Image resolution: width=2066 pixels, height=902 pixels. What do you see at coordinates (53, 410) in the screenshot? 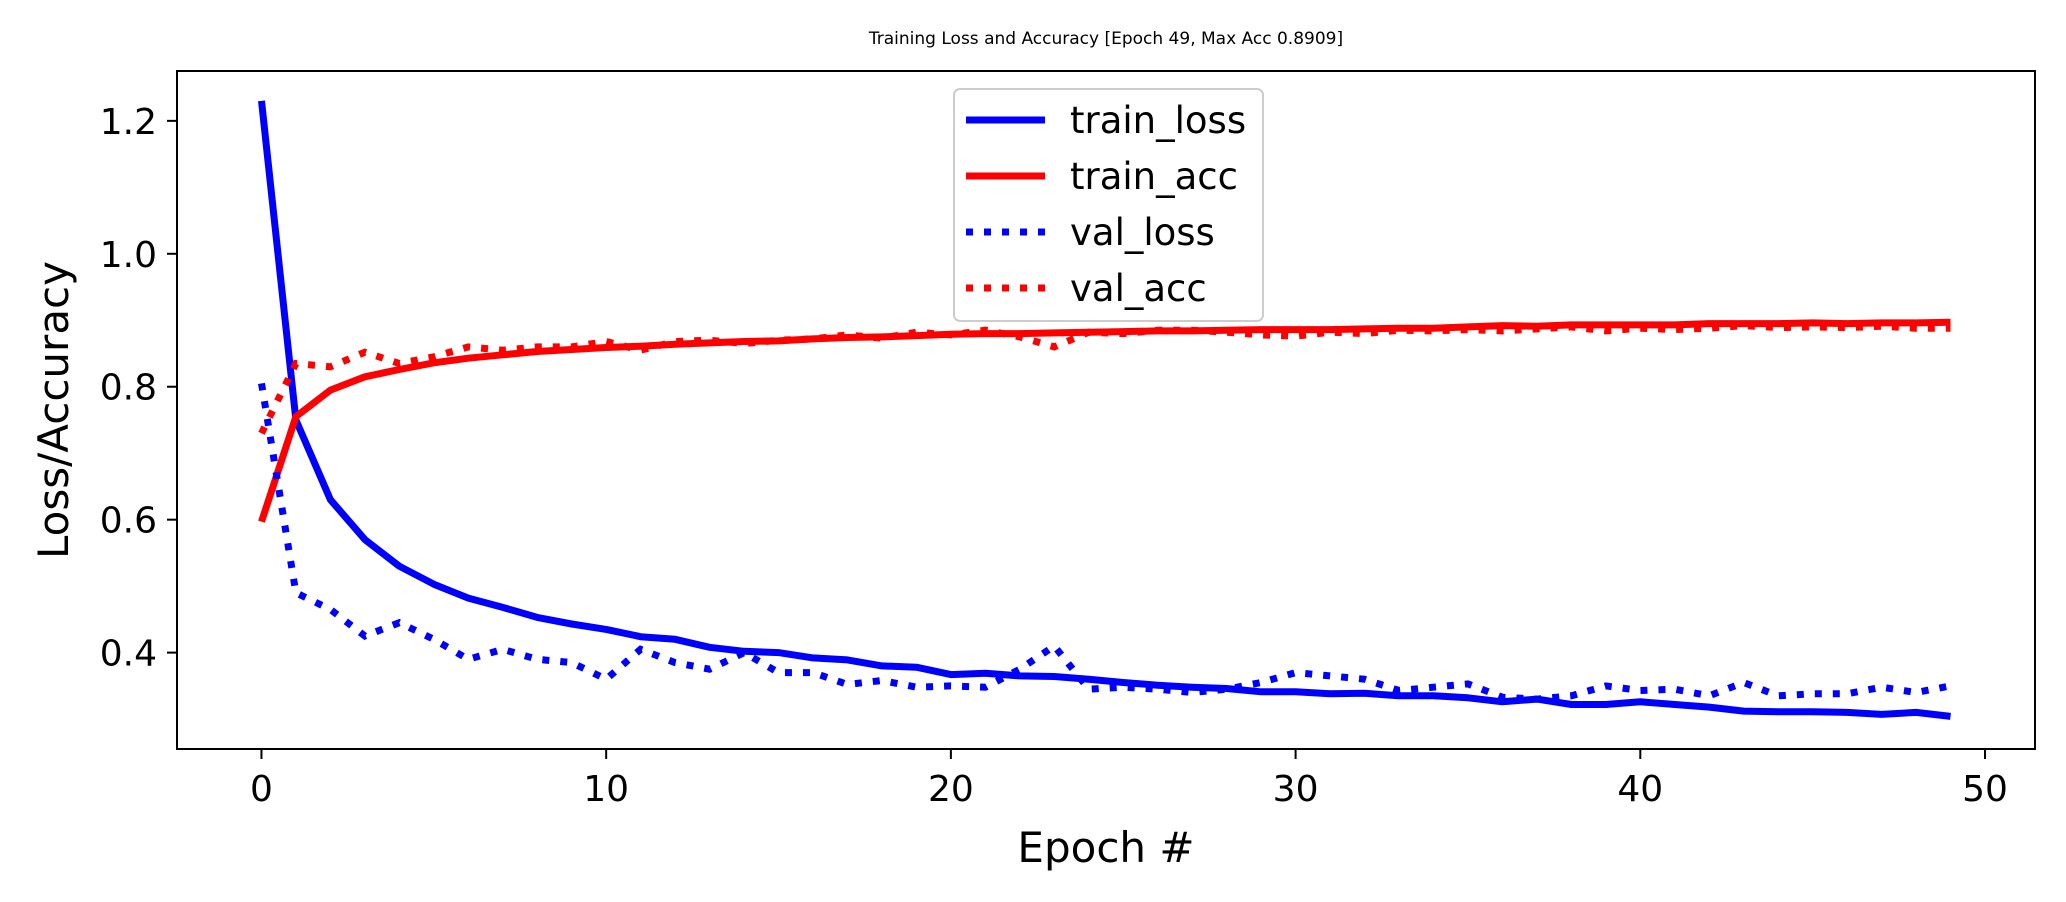
I see `y-axis-label: Loss/Accuracy` at bounding box center [53, 410].